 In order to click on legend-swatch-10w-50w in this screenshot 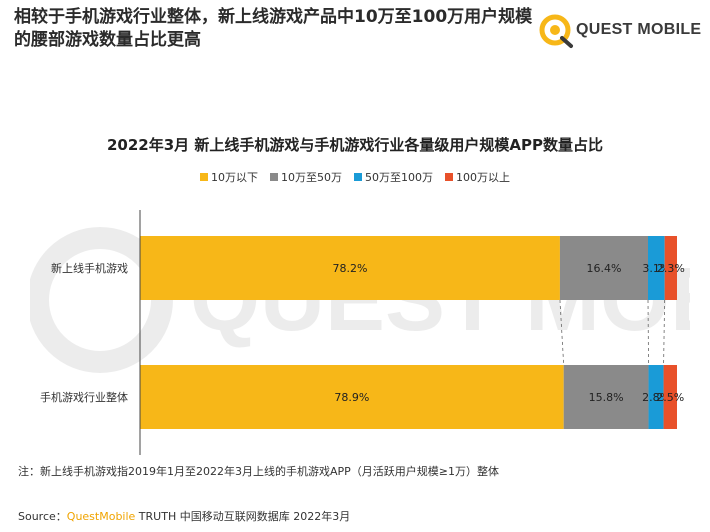, I will do `click(274, 177)`.